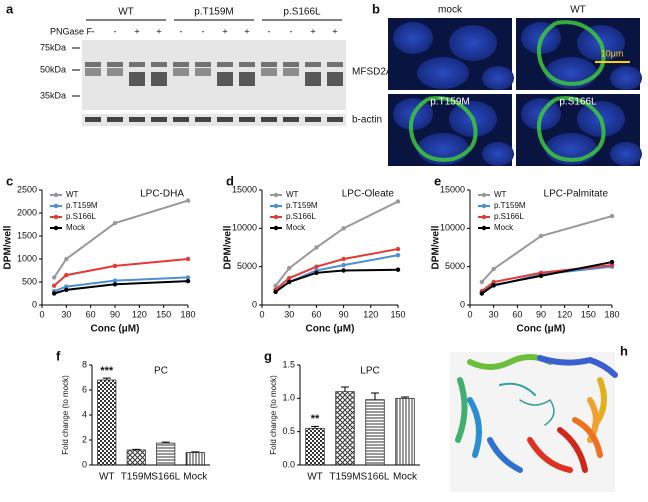 This screenshot has height=502, width=648. Describe the element at coordinates (82, 205) in the screenshot. I see `legend-label: p.T159M` at that location.